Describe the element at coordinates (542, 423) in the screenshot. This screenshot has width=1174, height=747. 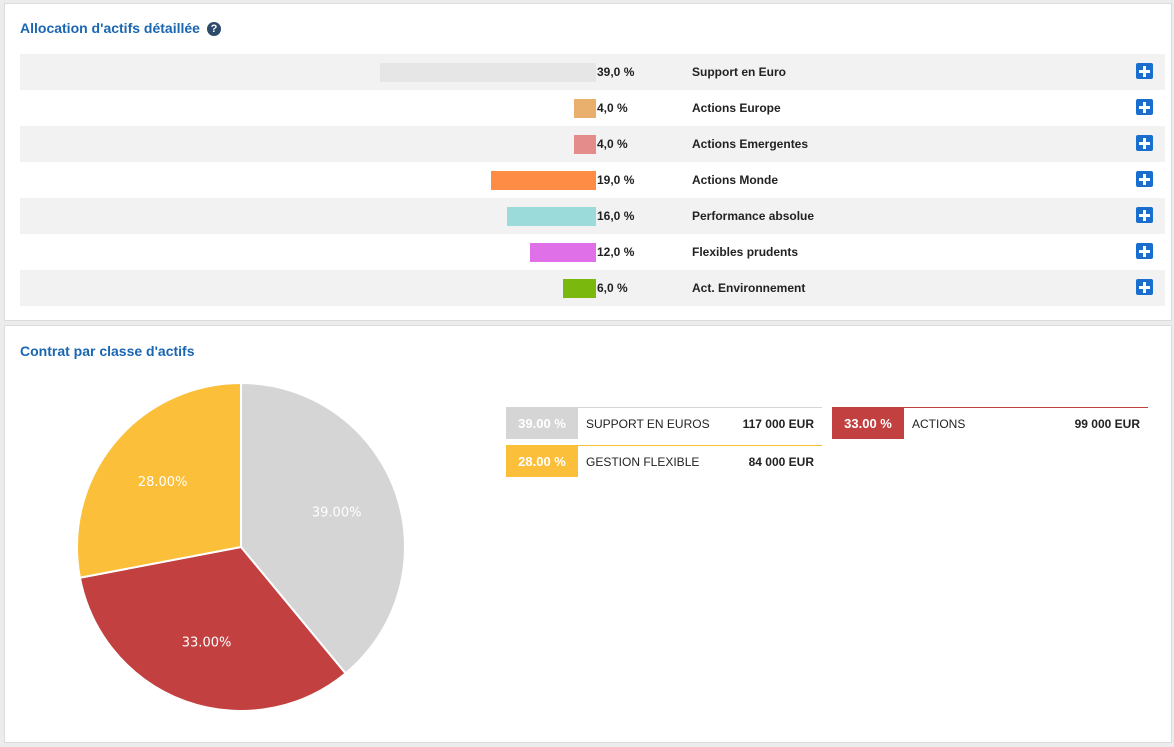
I see `legend-percent-badge: 39.00 %` at that location.